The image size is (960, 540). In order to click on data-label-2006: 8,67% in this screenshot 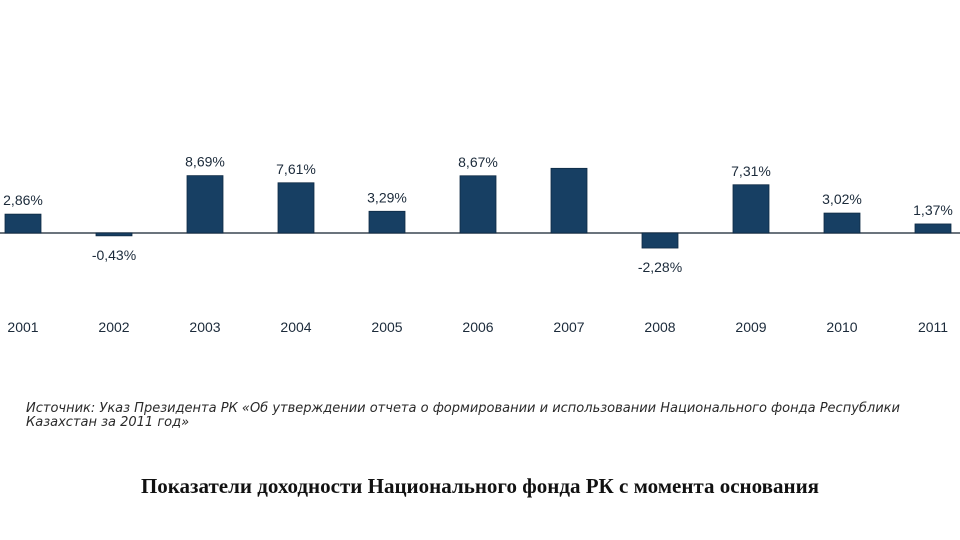, I will do `click(478, 162)`.